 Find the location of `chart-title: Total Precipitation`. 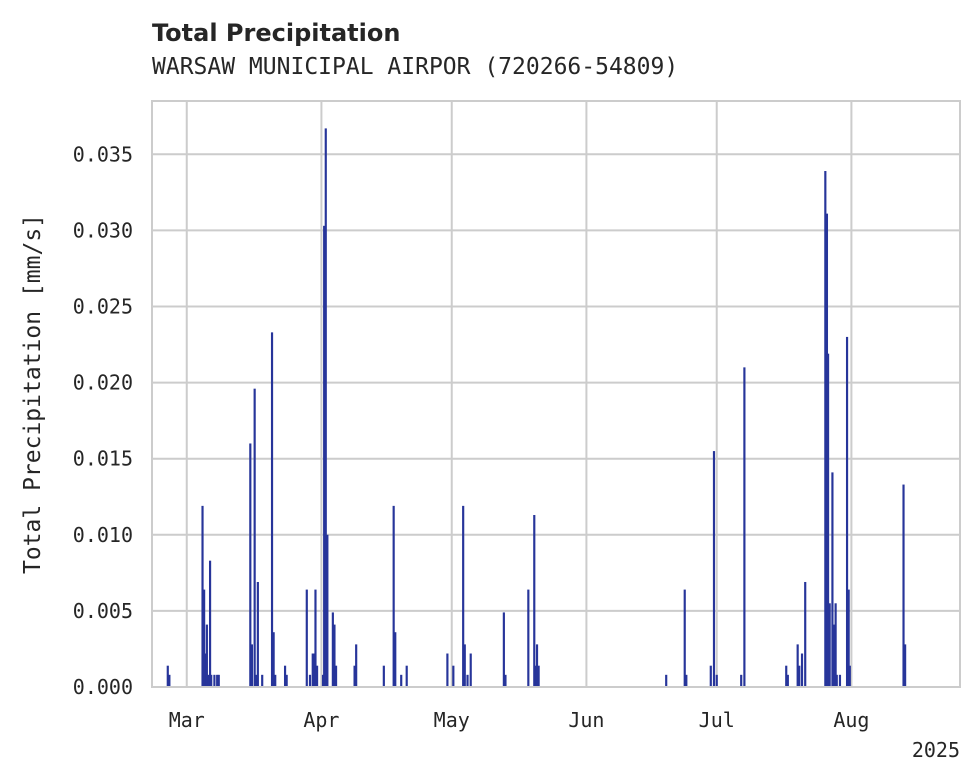

chart-title: Total Precipitation is located at coordinates (276, 33).